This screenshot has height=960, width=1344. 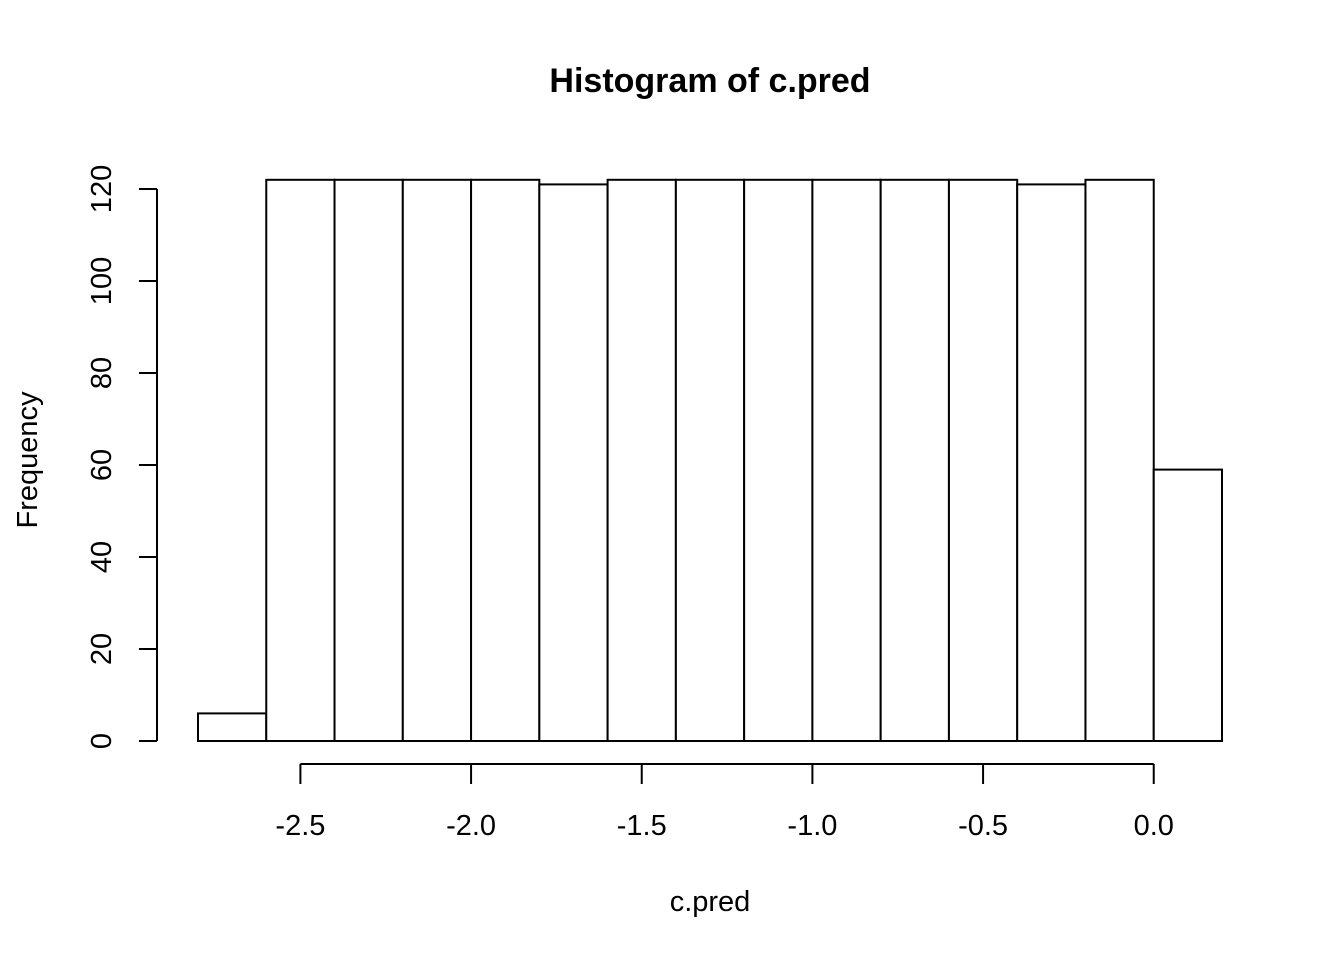 I want to click on y-tick-label: 60, so click(x=102, y=465).